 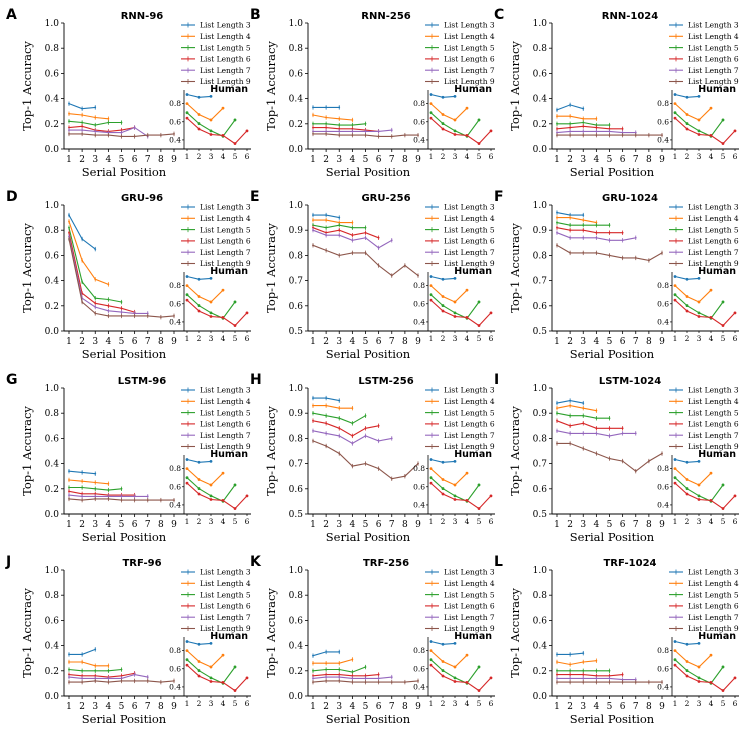 What do you see at coordinates (405, 525) in the screenshot?
I see `x-tick-label: 8` at bounding box center [405, 525].